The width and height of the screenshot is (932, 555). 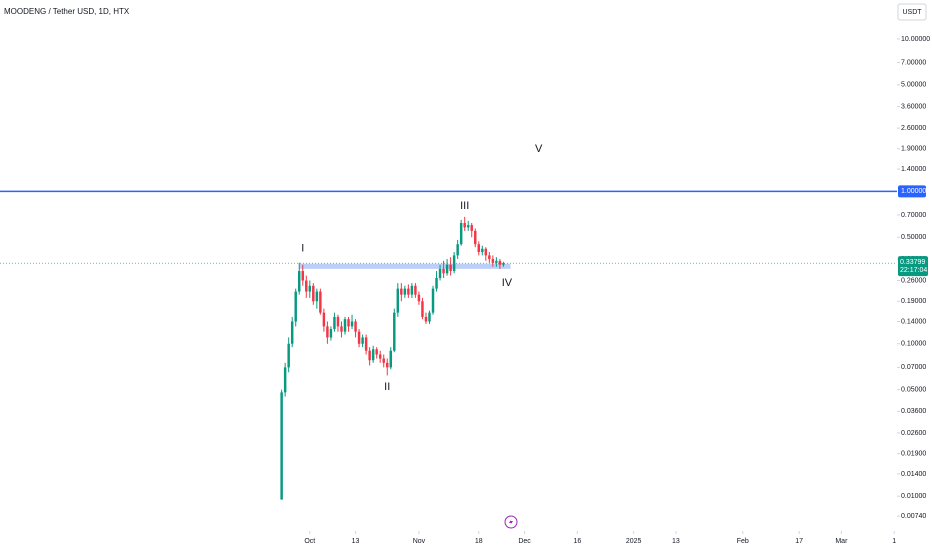 What do you see at coordinates (913, 270) in the screenshot?
I see `countdown: 22:17:04` at bounding box center [913, 270].